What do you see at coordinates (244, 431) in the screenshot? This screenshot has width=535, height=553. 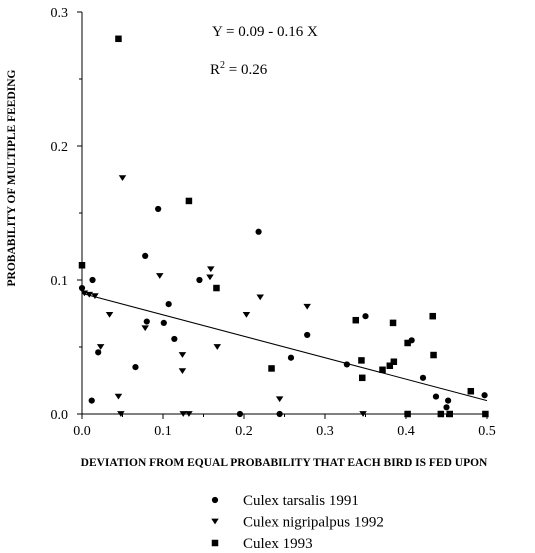 I see `x-tick-label: 0.2` at bounding box center [244, 431].